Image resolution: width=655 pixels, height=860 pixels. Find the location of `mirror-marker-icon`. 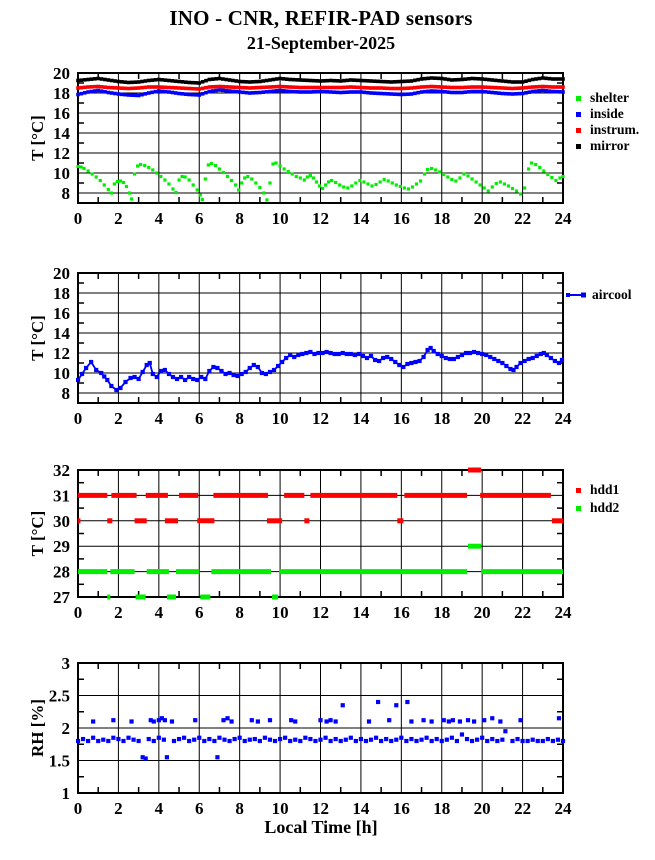

mirror-marker-icon is located at coordinates (583, 146).